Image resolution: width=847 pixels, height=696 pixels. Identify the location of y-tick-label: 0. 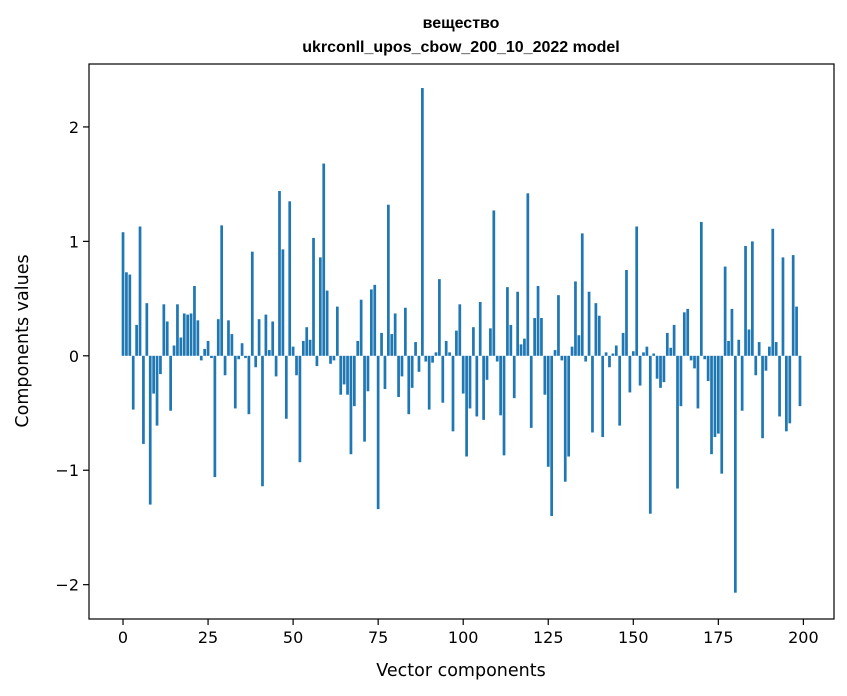
(74, 356).